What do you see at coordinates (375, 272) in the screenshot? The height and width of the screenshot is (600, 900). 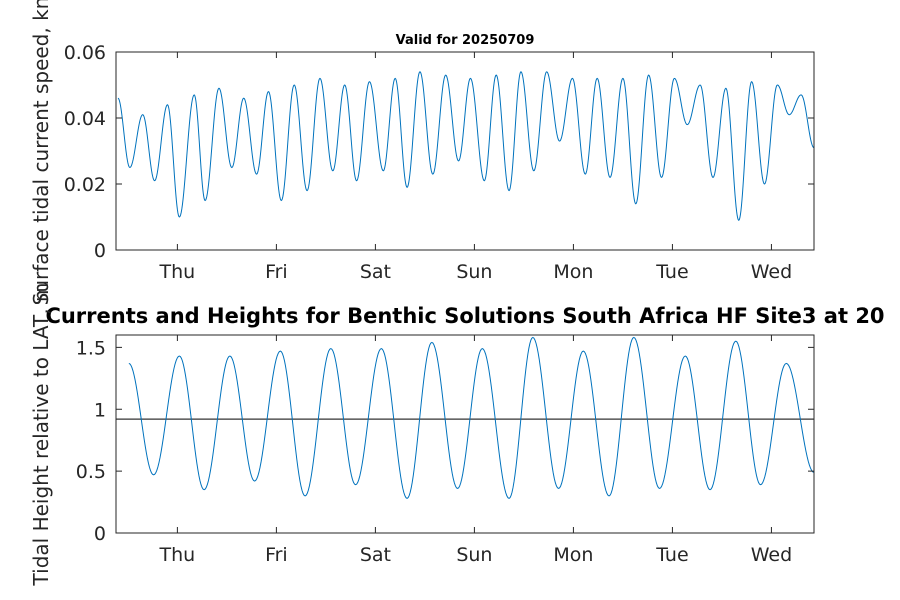 I see `current-speed-xtick-label: Sat` at bounding box center [375, 272].